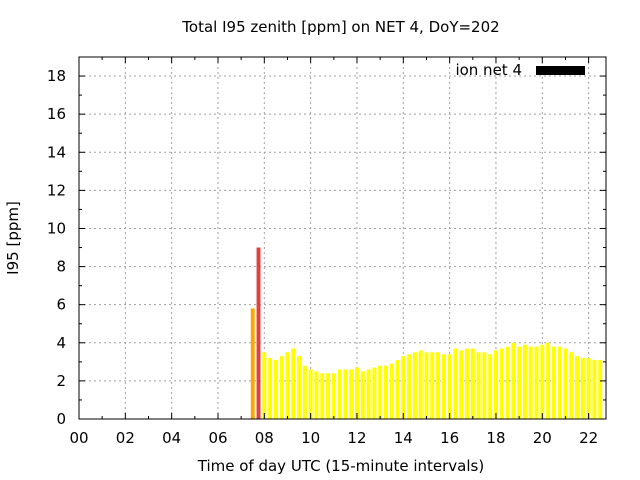 Image resolution: width=640 pixels, height=480 pixels. What do you see at coordinates (56, 114) in the screenshot?
I see `y-tick-label: 16` at bounding box center [56, 114].